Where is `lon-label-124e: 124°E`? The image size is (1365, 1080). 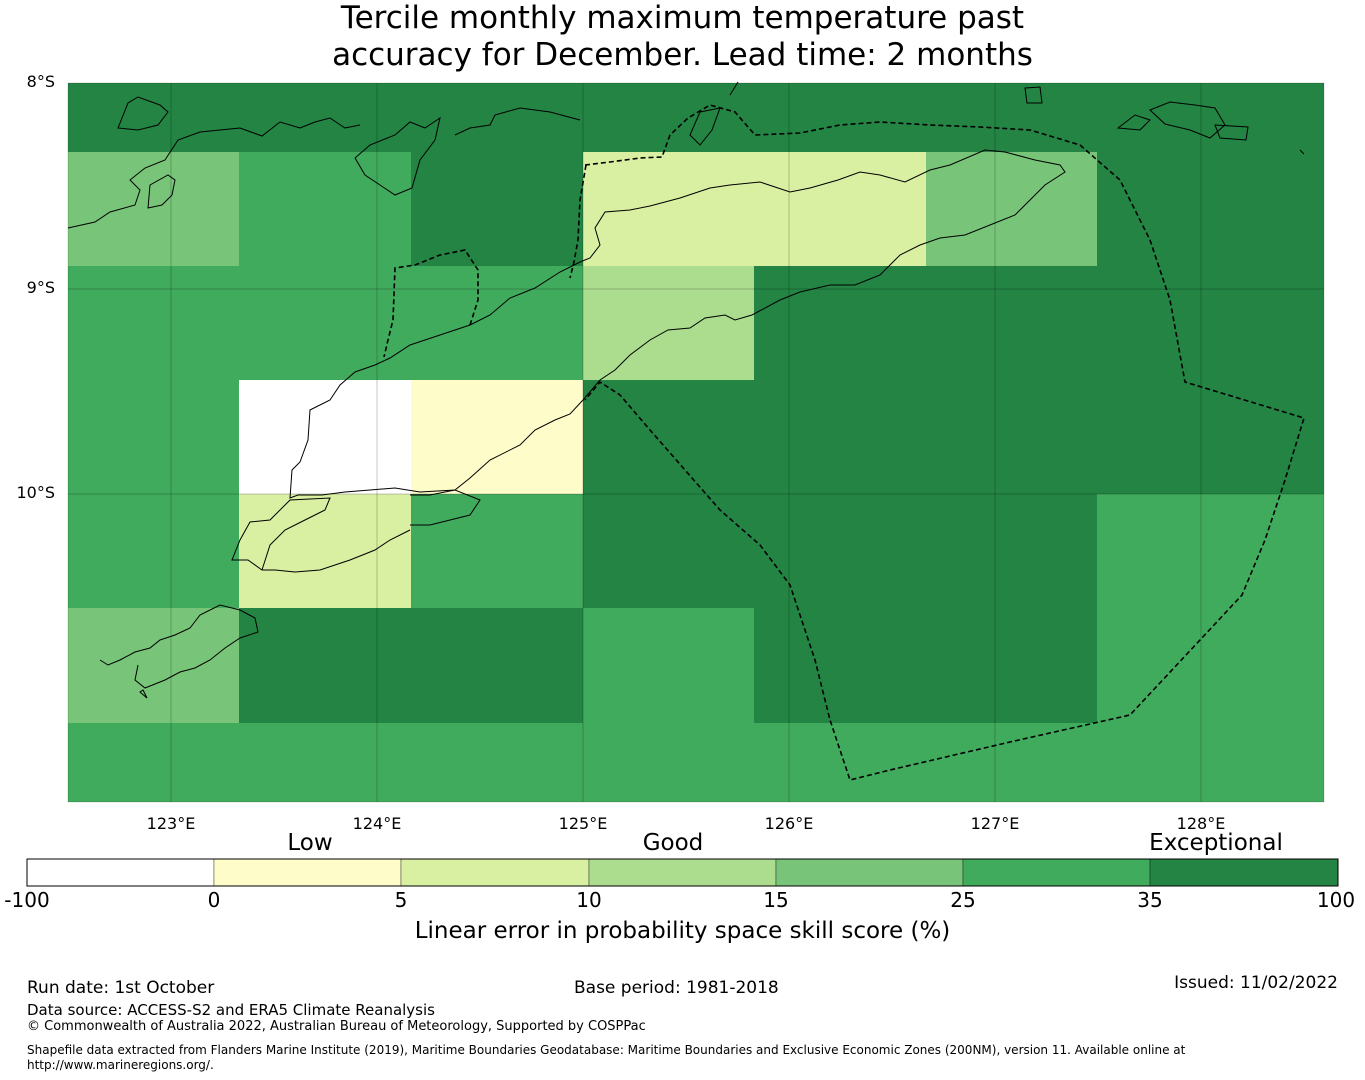
lon-label-124e: 124°E is located at coordinates (377, 823).